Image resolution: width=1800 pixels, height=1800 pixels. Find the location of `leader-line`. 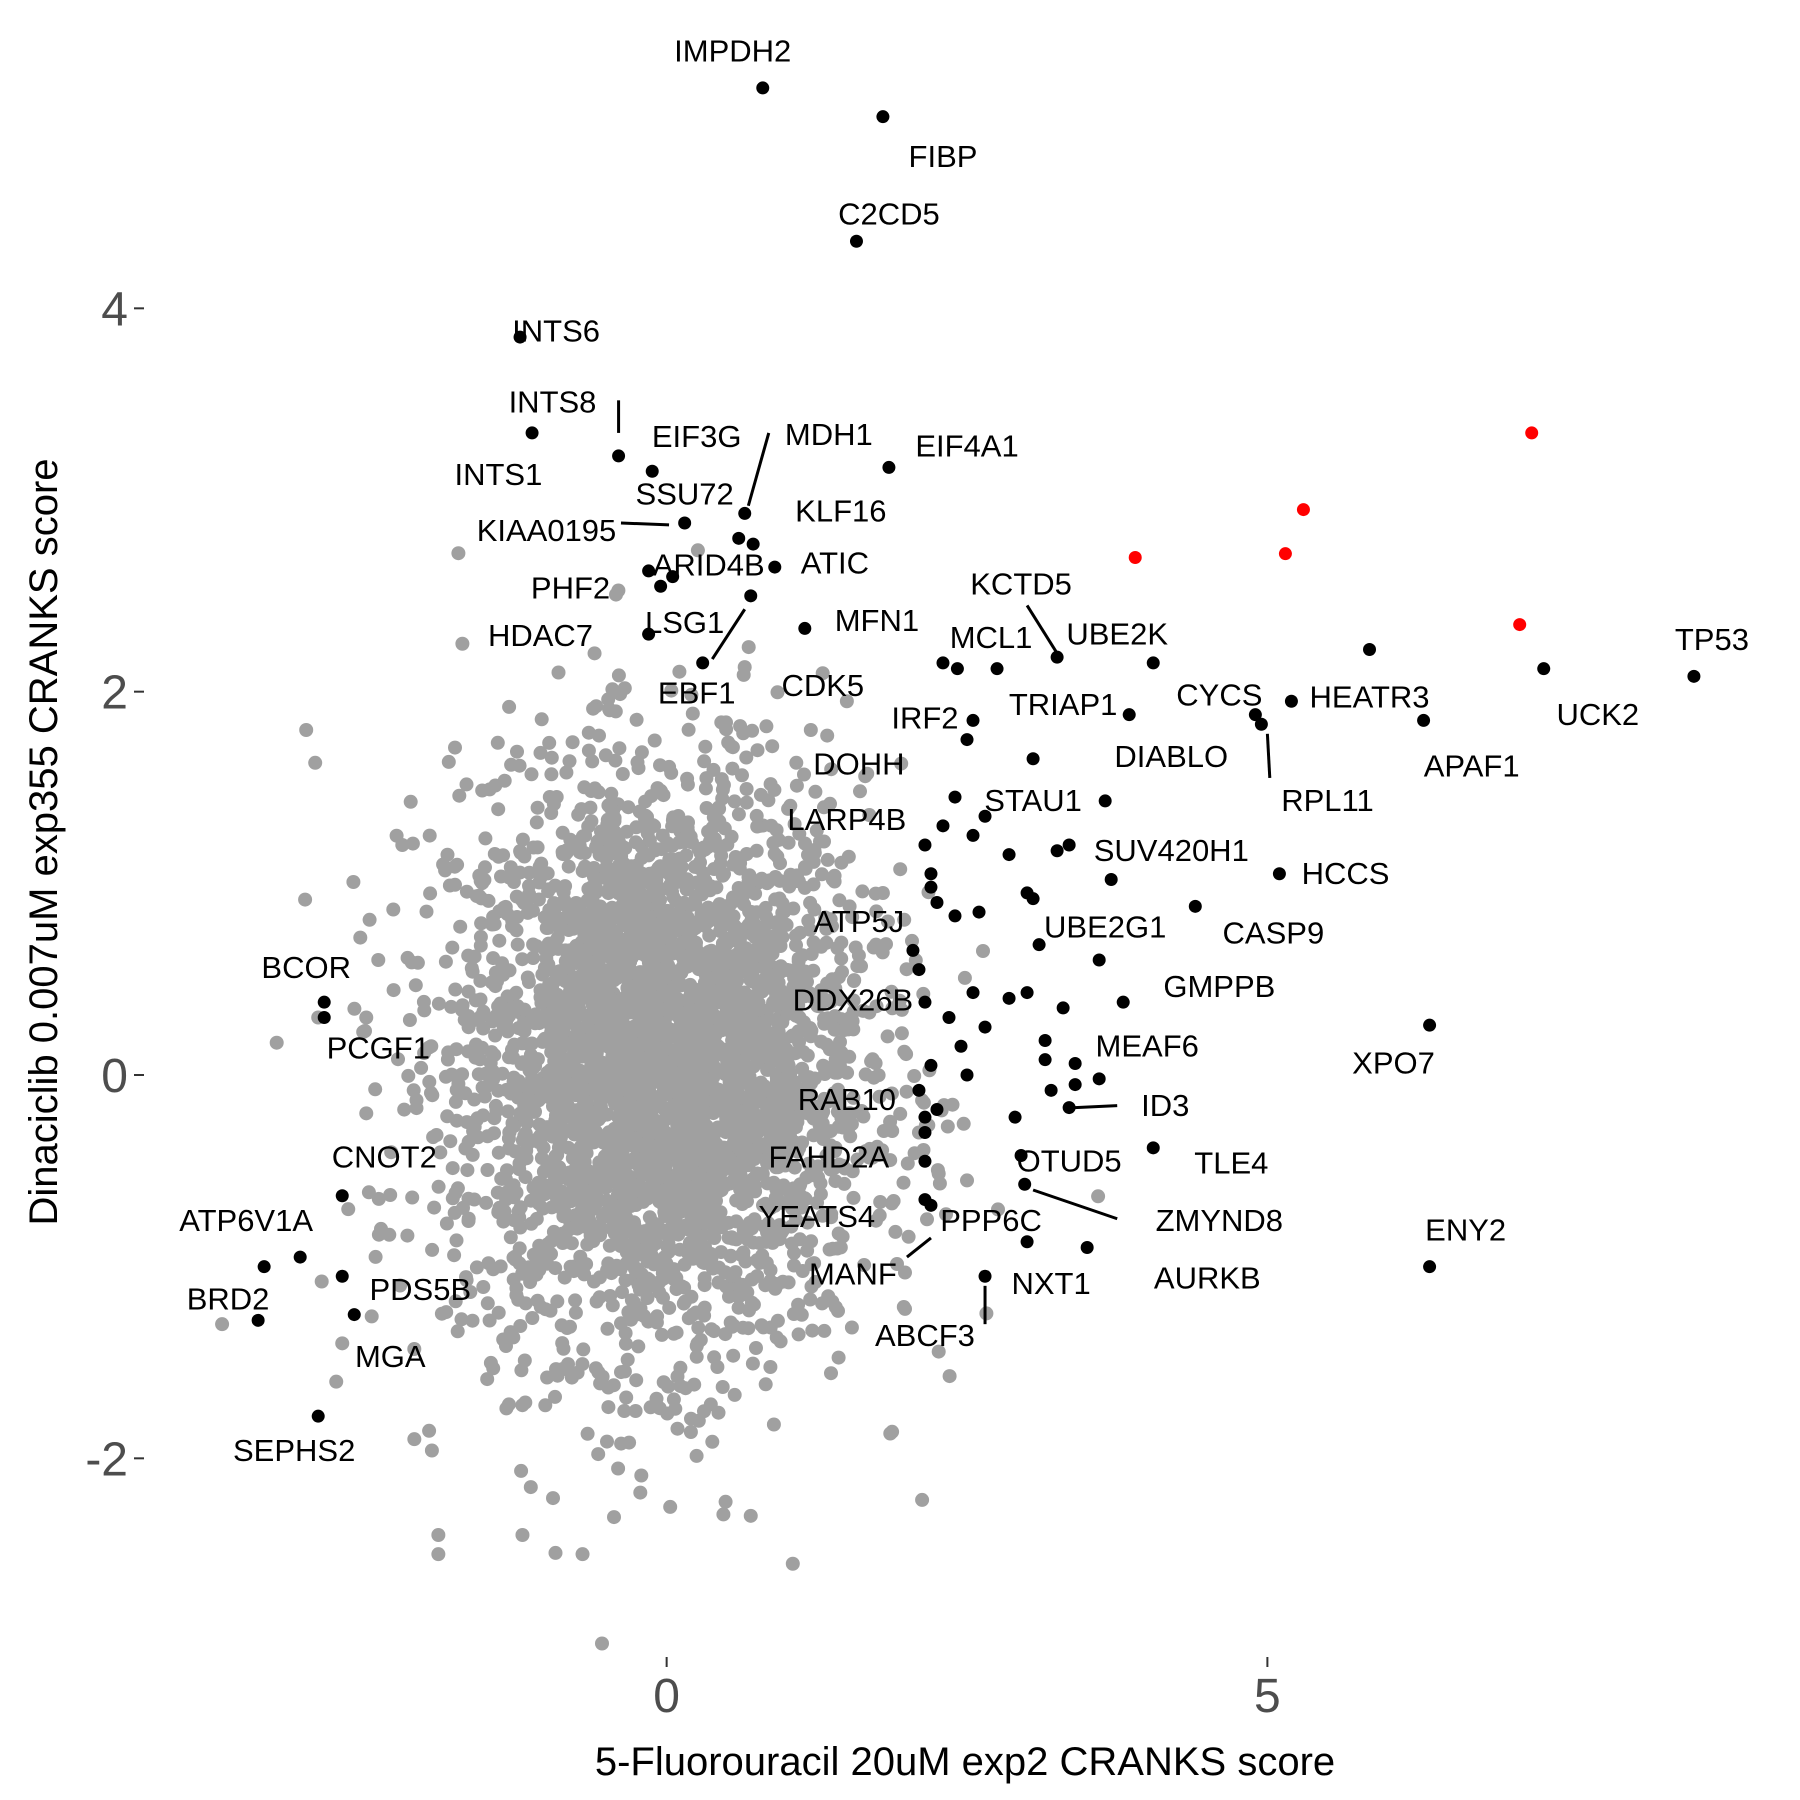

leader-line is located at coordinates (758, 469).